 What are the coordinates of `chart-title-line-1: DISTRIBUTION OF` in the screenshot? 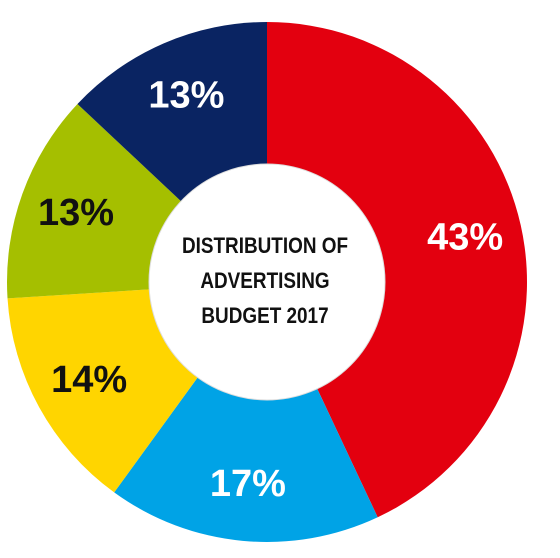 It's located at (265, 245).